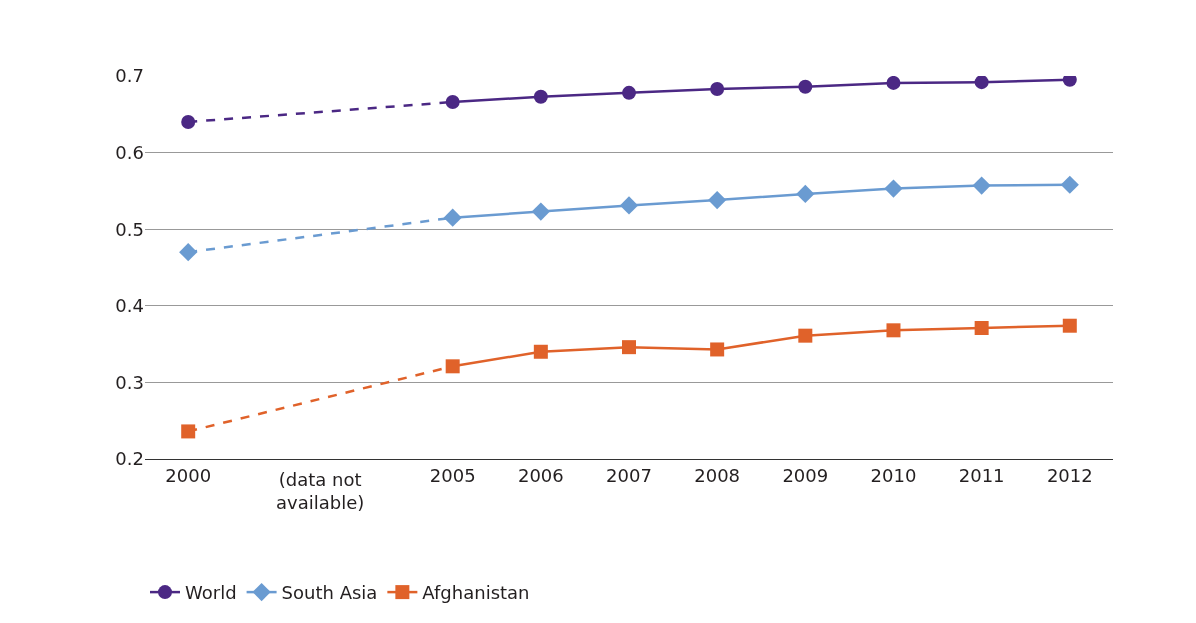 The image size is (1196, 623). I want to click on x-tick-label: 2010, so click(893, 475).